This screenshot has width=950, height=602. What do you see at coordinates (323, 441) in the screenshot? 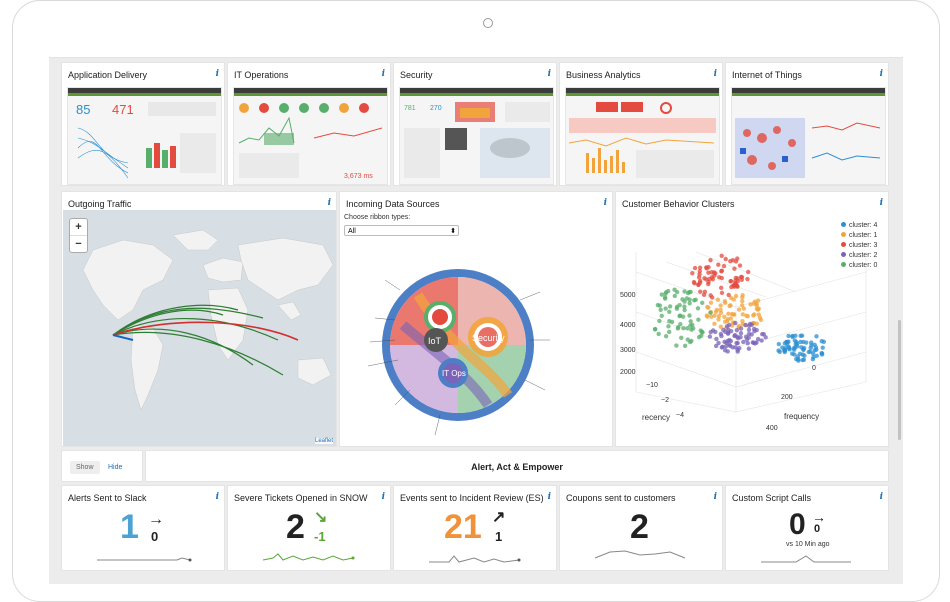
I see `leaflet-attribution-link: Leaflet` at bounding box center [323, 441].